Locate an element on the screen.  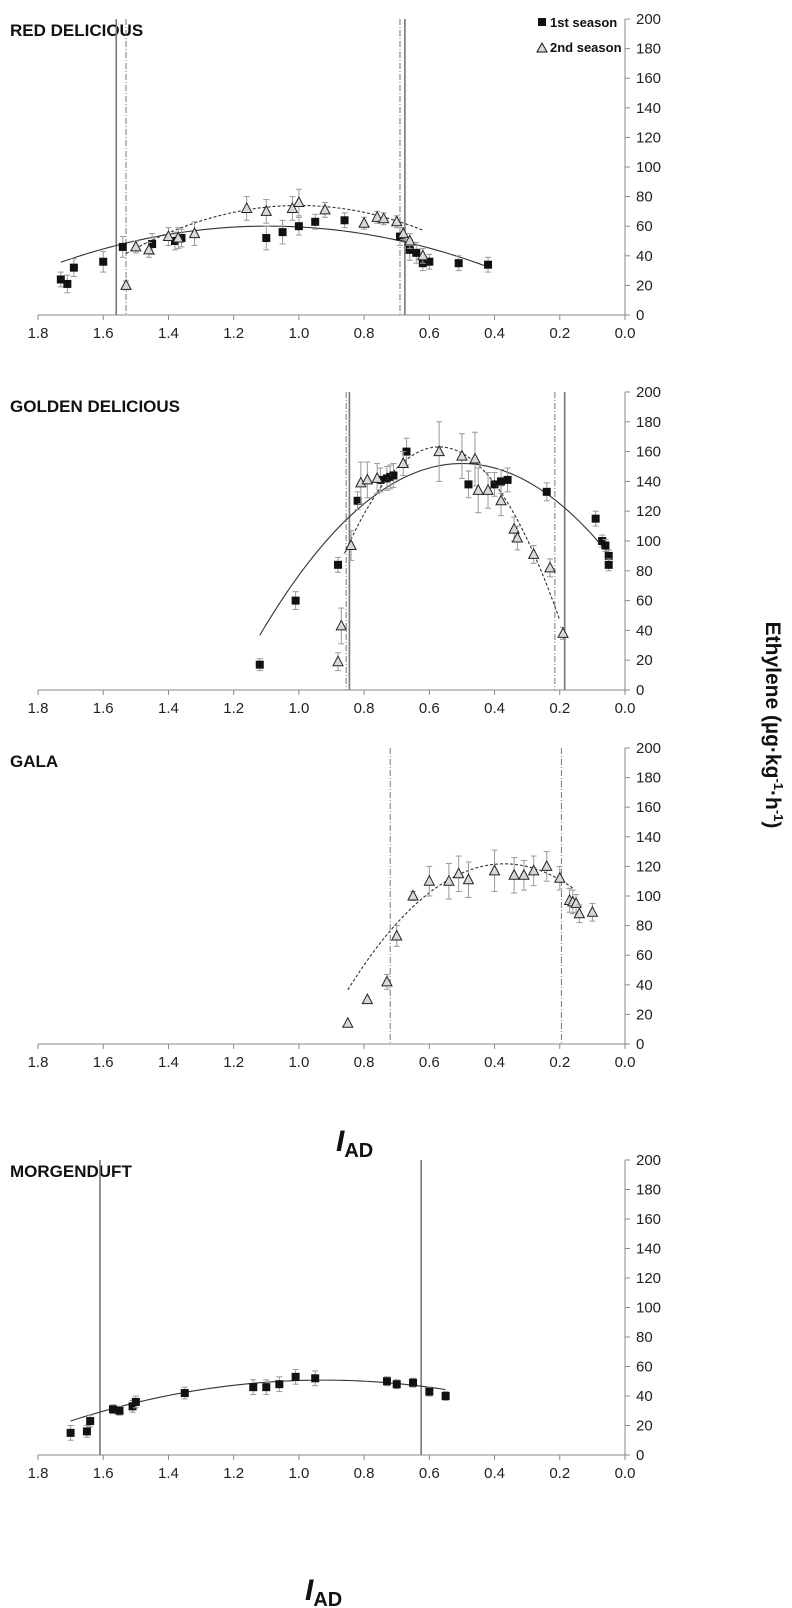
x-axis-label-gala: IAD is located at coordinates (354, 1143).